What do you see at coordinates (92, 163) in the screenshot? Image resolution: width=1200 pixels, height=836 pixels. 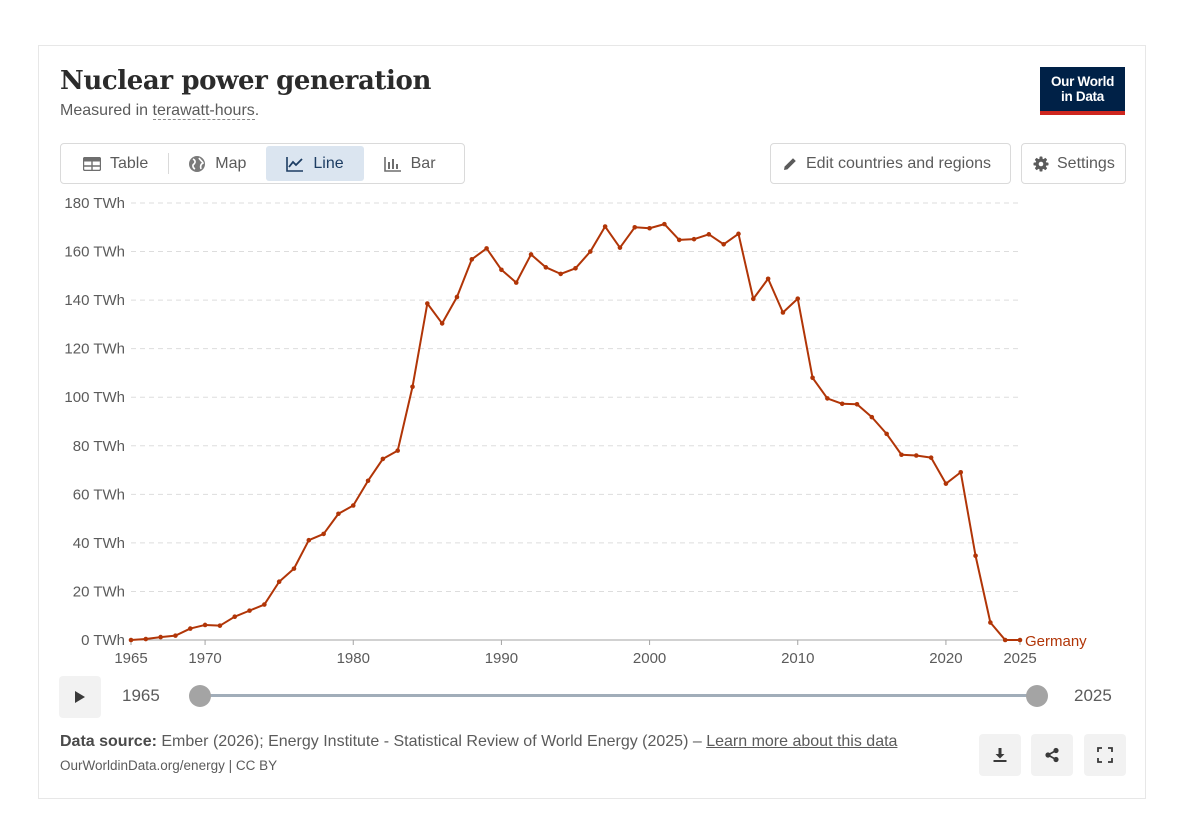 I see `table-icon` at bounding box center [92, 163].